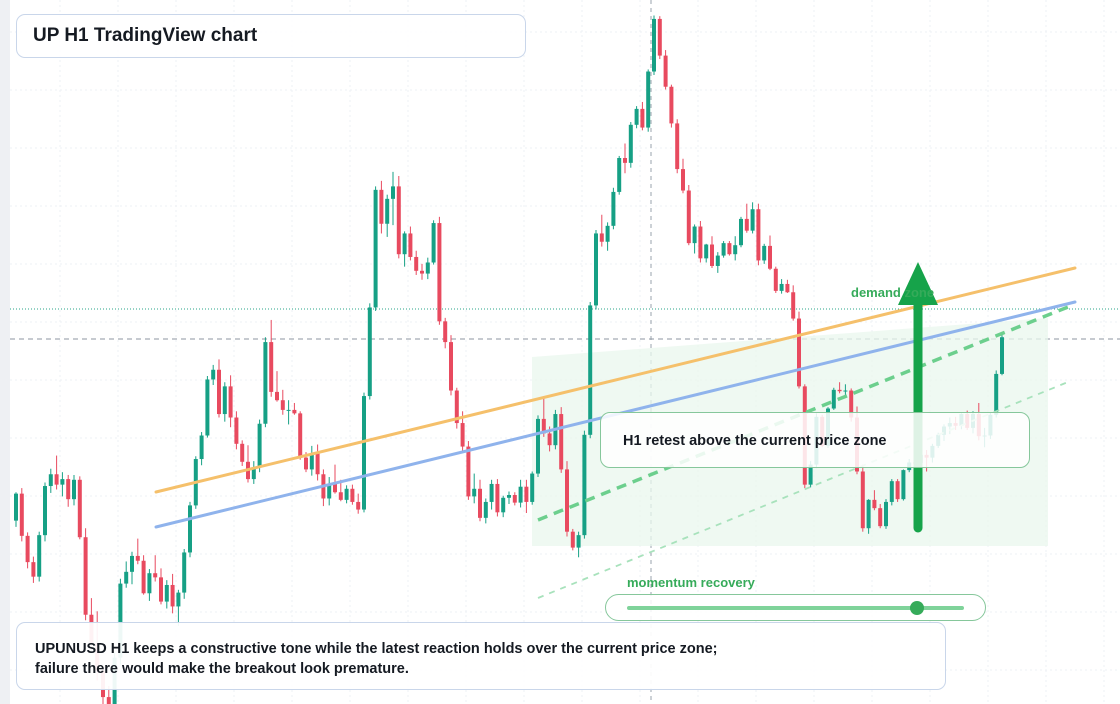 The image size is (1120, 704). What do you see at coordinates (893, 292) in the screenshot?
I see `demand-zone-label: demand zone` at bounding box center [893, 292].